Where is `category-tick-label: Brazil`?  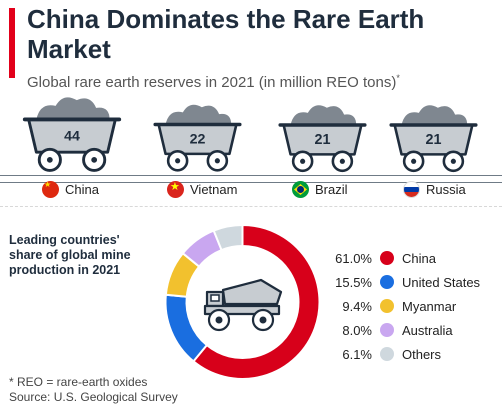 category-tick-label: Brazil is located at coordinates (331, 189).